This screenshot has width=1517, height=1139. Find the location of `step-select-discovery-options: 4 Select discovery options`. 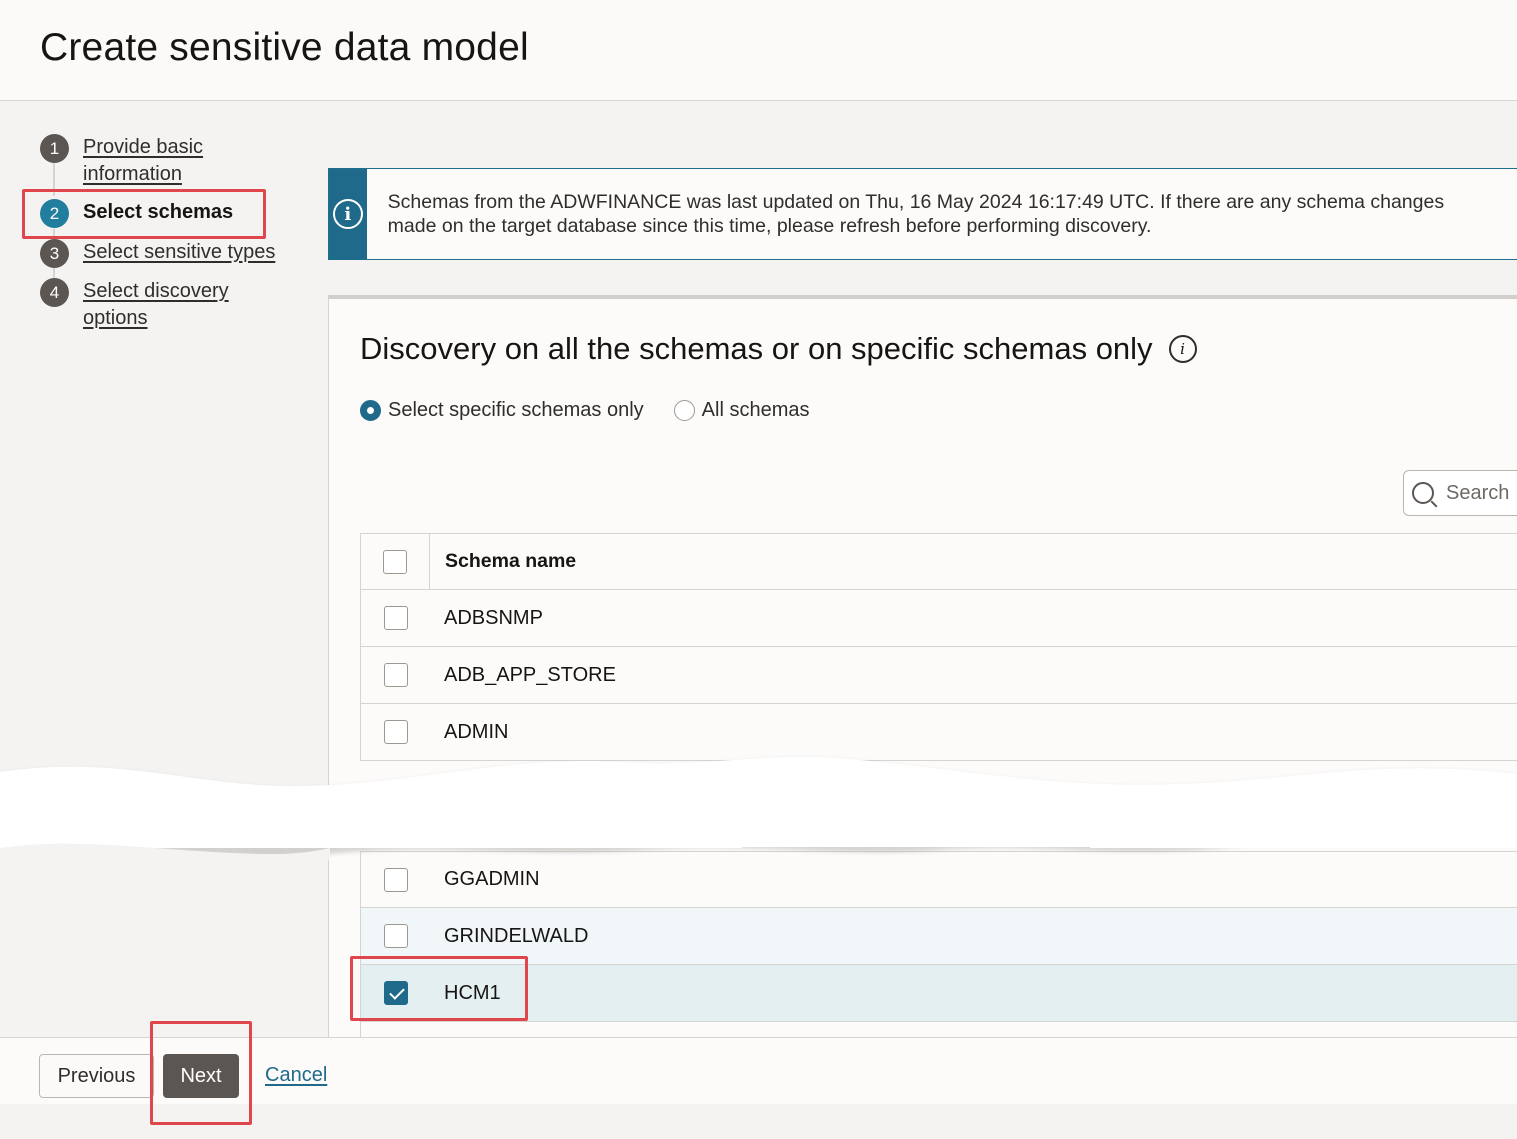

step-select-discovery-options: 4 Select discovery options is located at coordinates (146, 305).